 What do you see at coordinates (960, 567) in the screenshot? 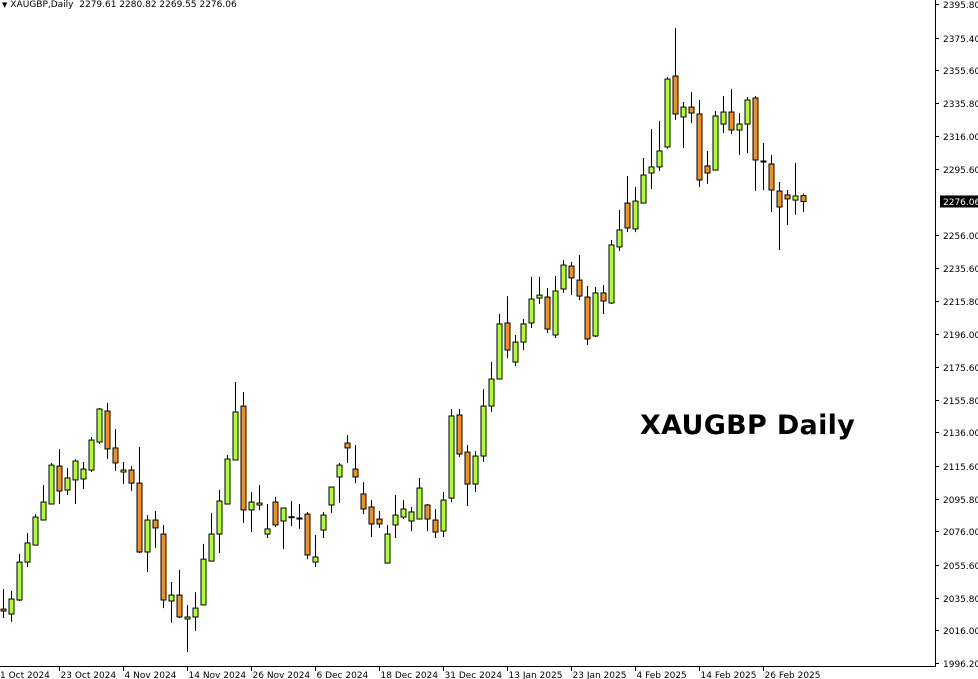
I see `price-tick-label: 2055.60` at bounding box center [960, 567].